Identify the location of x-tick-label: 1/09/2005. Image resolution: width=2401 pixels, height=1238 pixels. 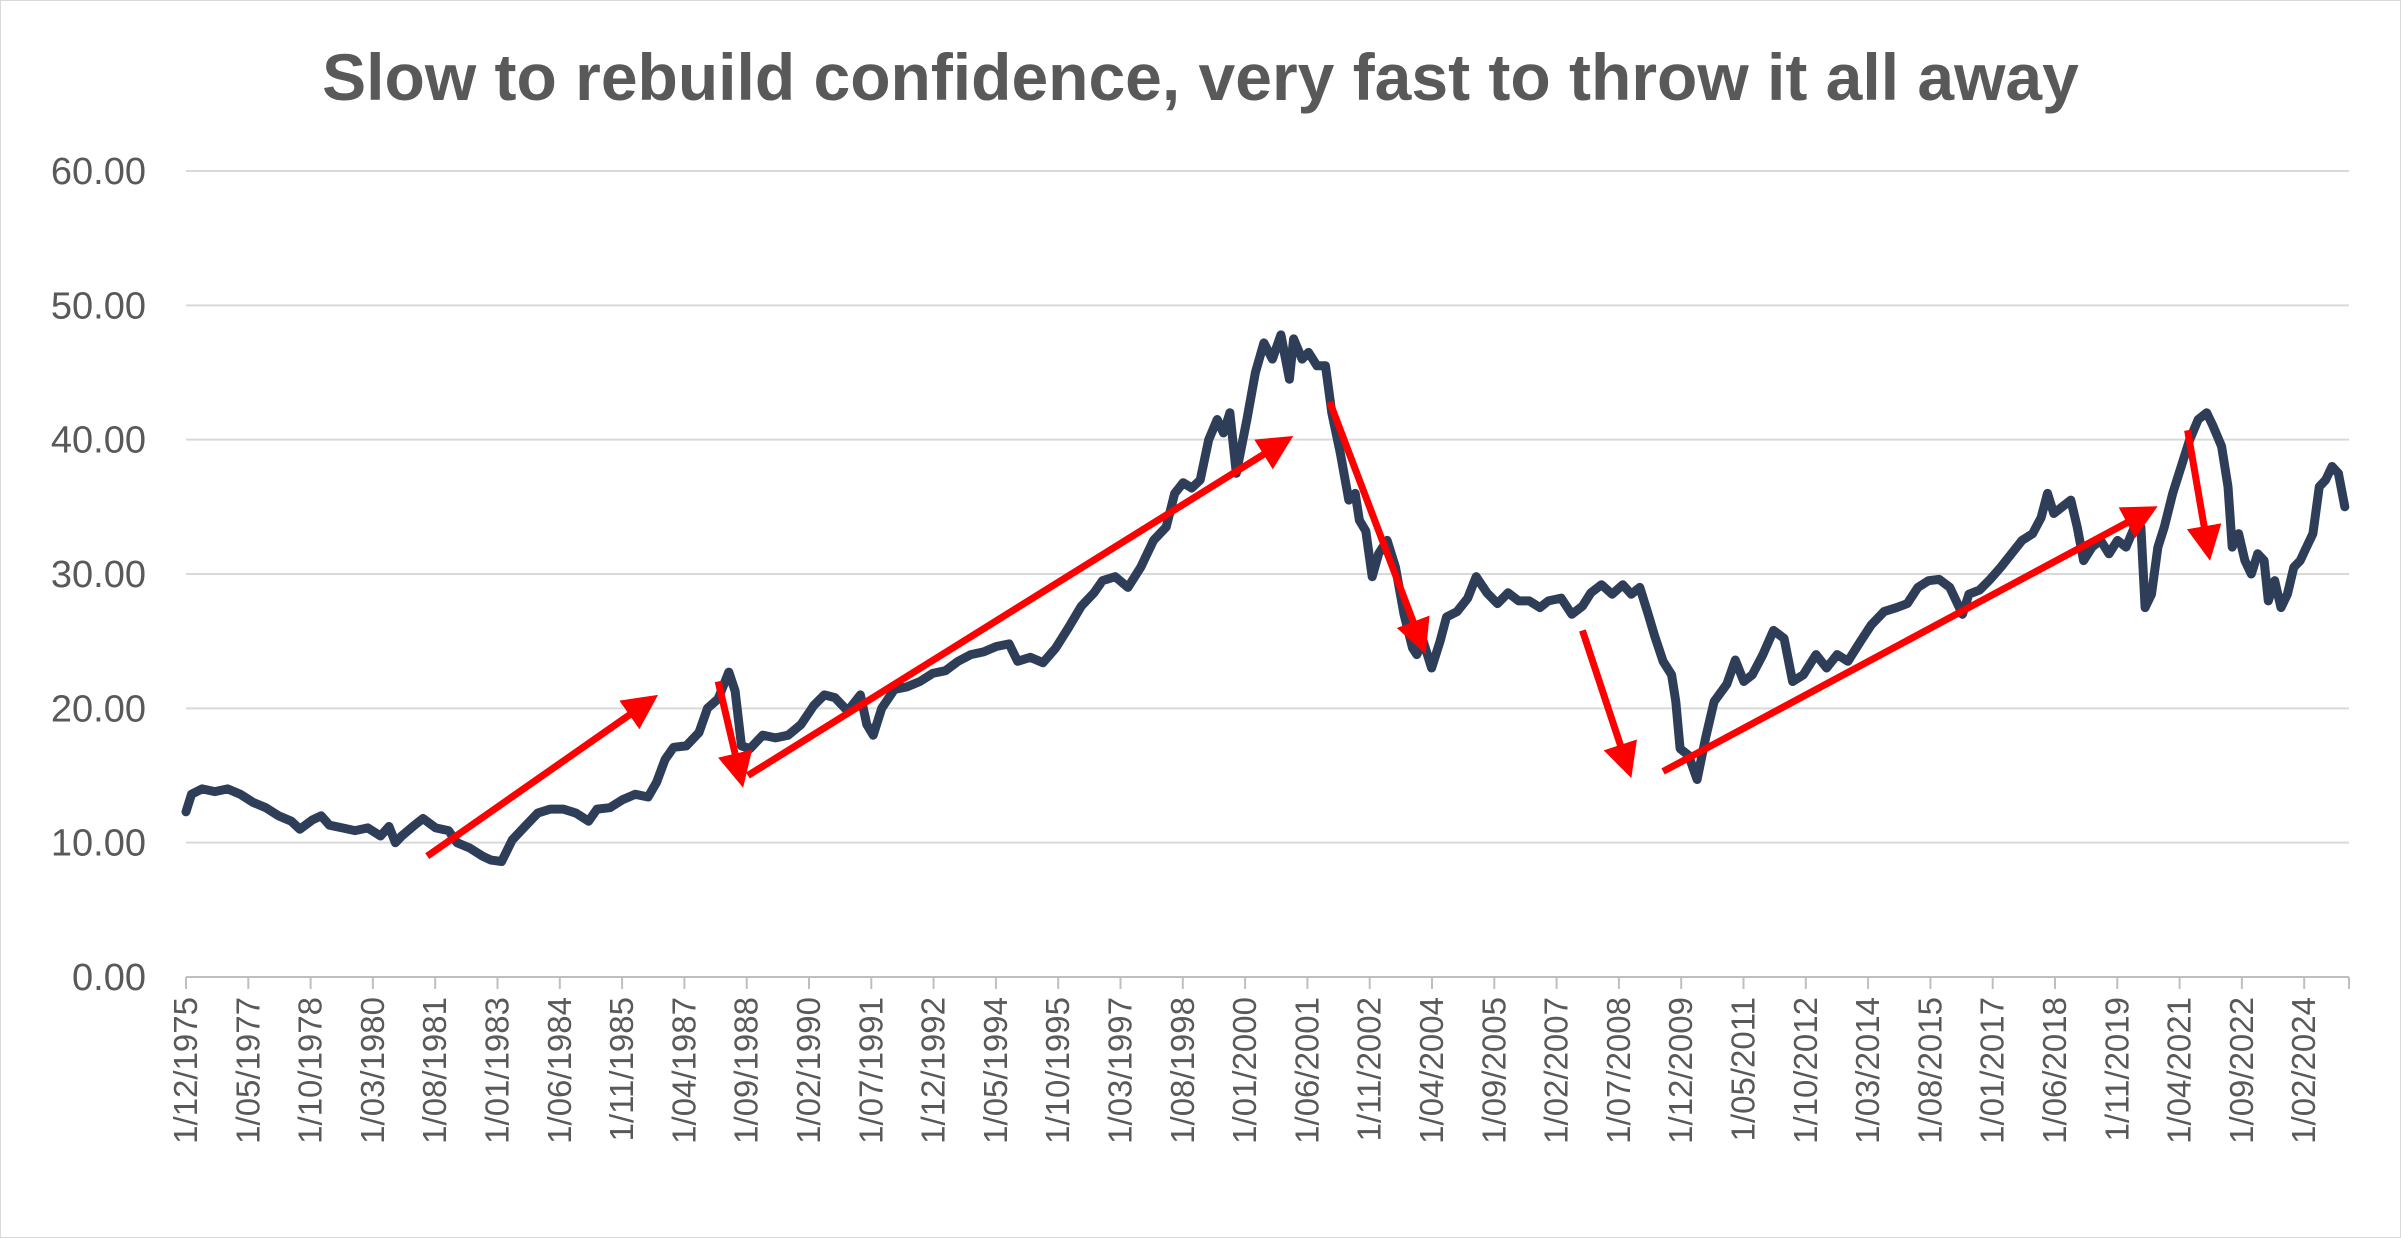
(1493, 1070).